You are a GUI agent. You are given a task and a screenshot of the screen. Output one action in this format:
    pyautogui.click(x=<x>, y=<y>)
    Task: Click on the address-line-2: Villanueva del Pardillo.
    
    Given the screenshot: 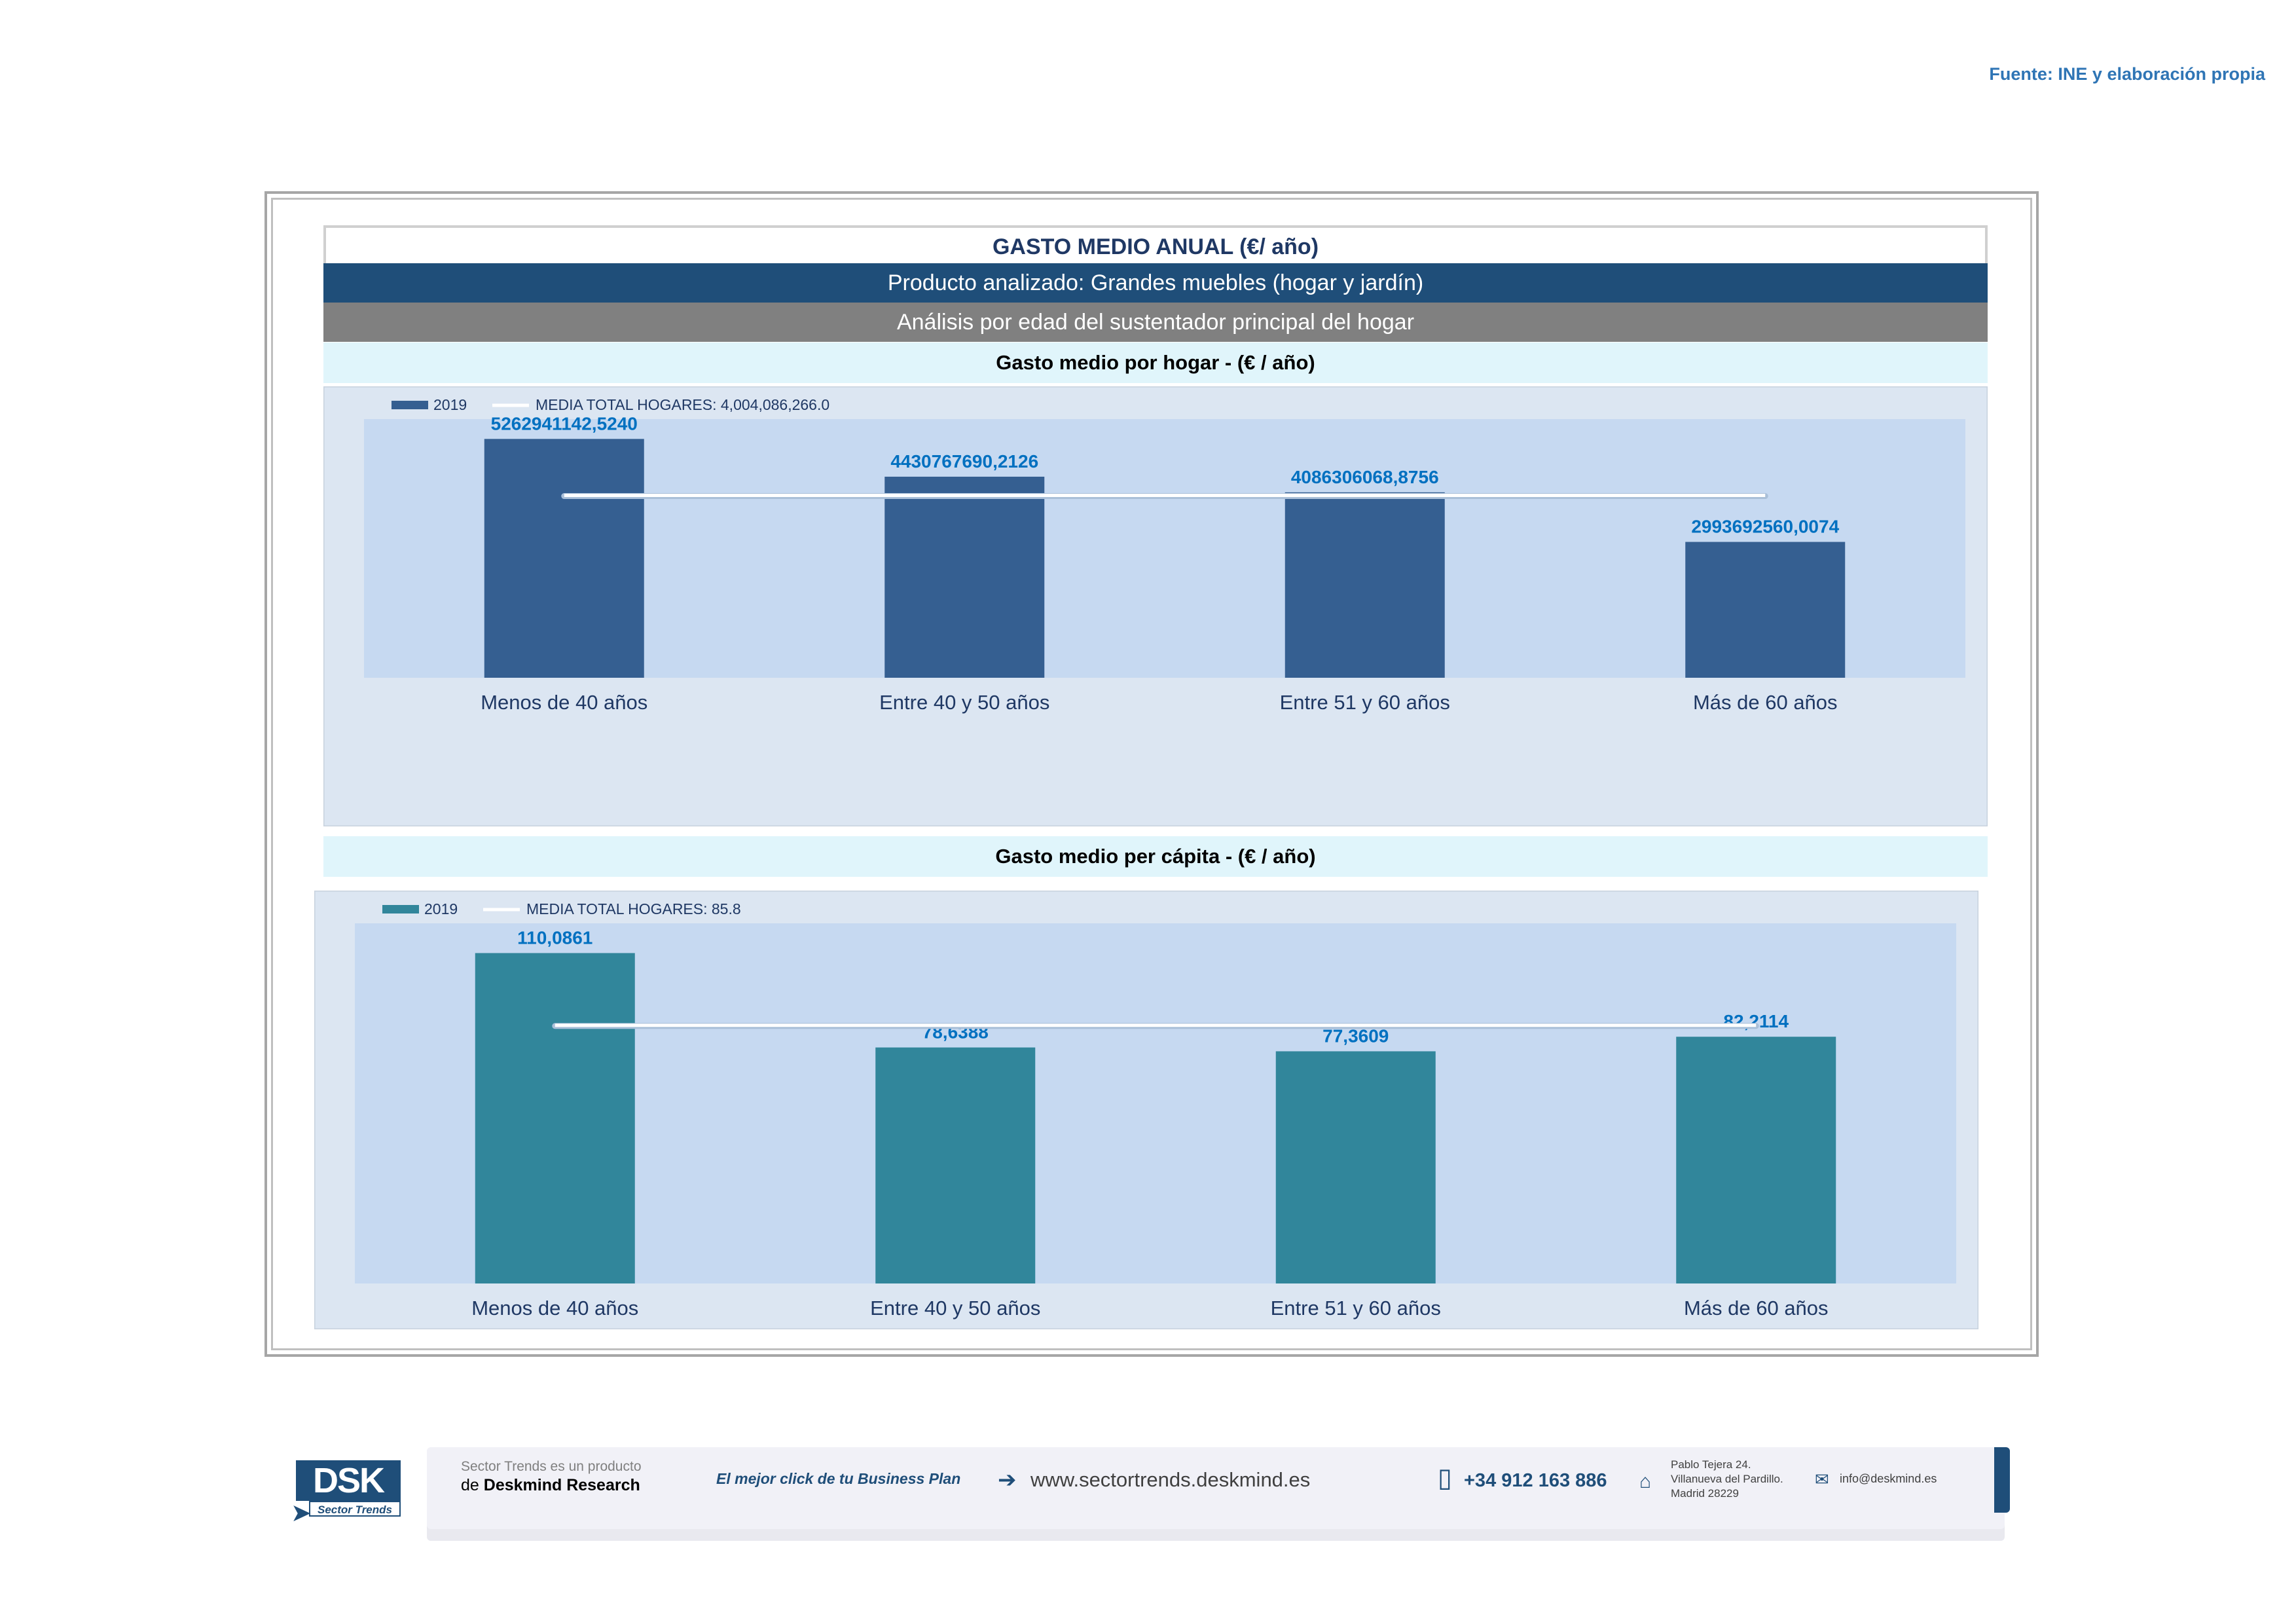 What is the action you would take?
    pyautogui.click(x=1727, y=1479)
    